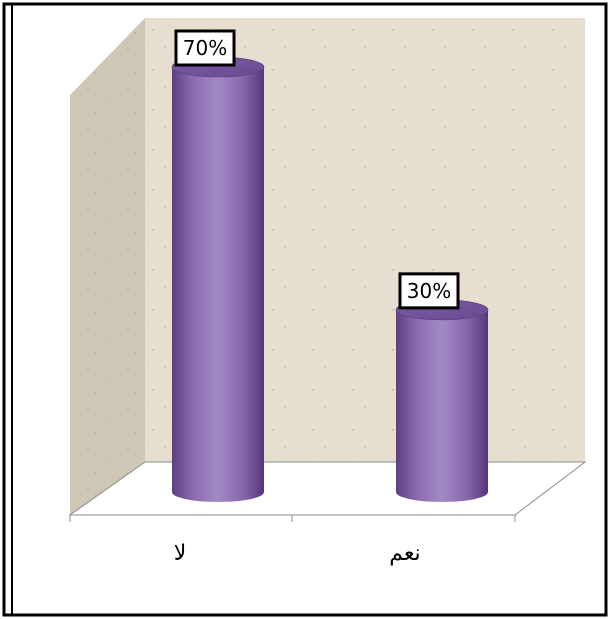  Describe the element at coordinates (404, 553) in the screenshot. I see `category-label-1: نعم` at that location.